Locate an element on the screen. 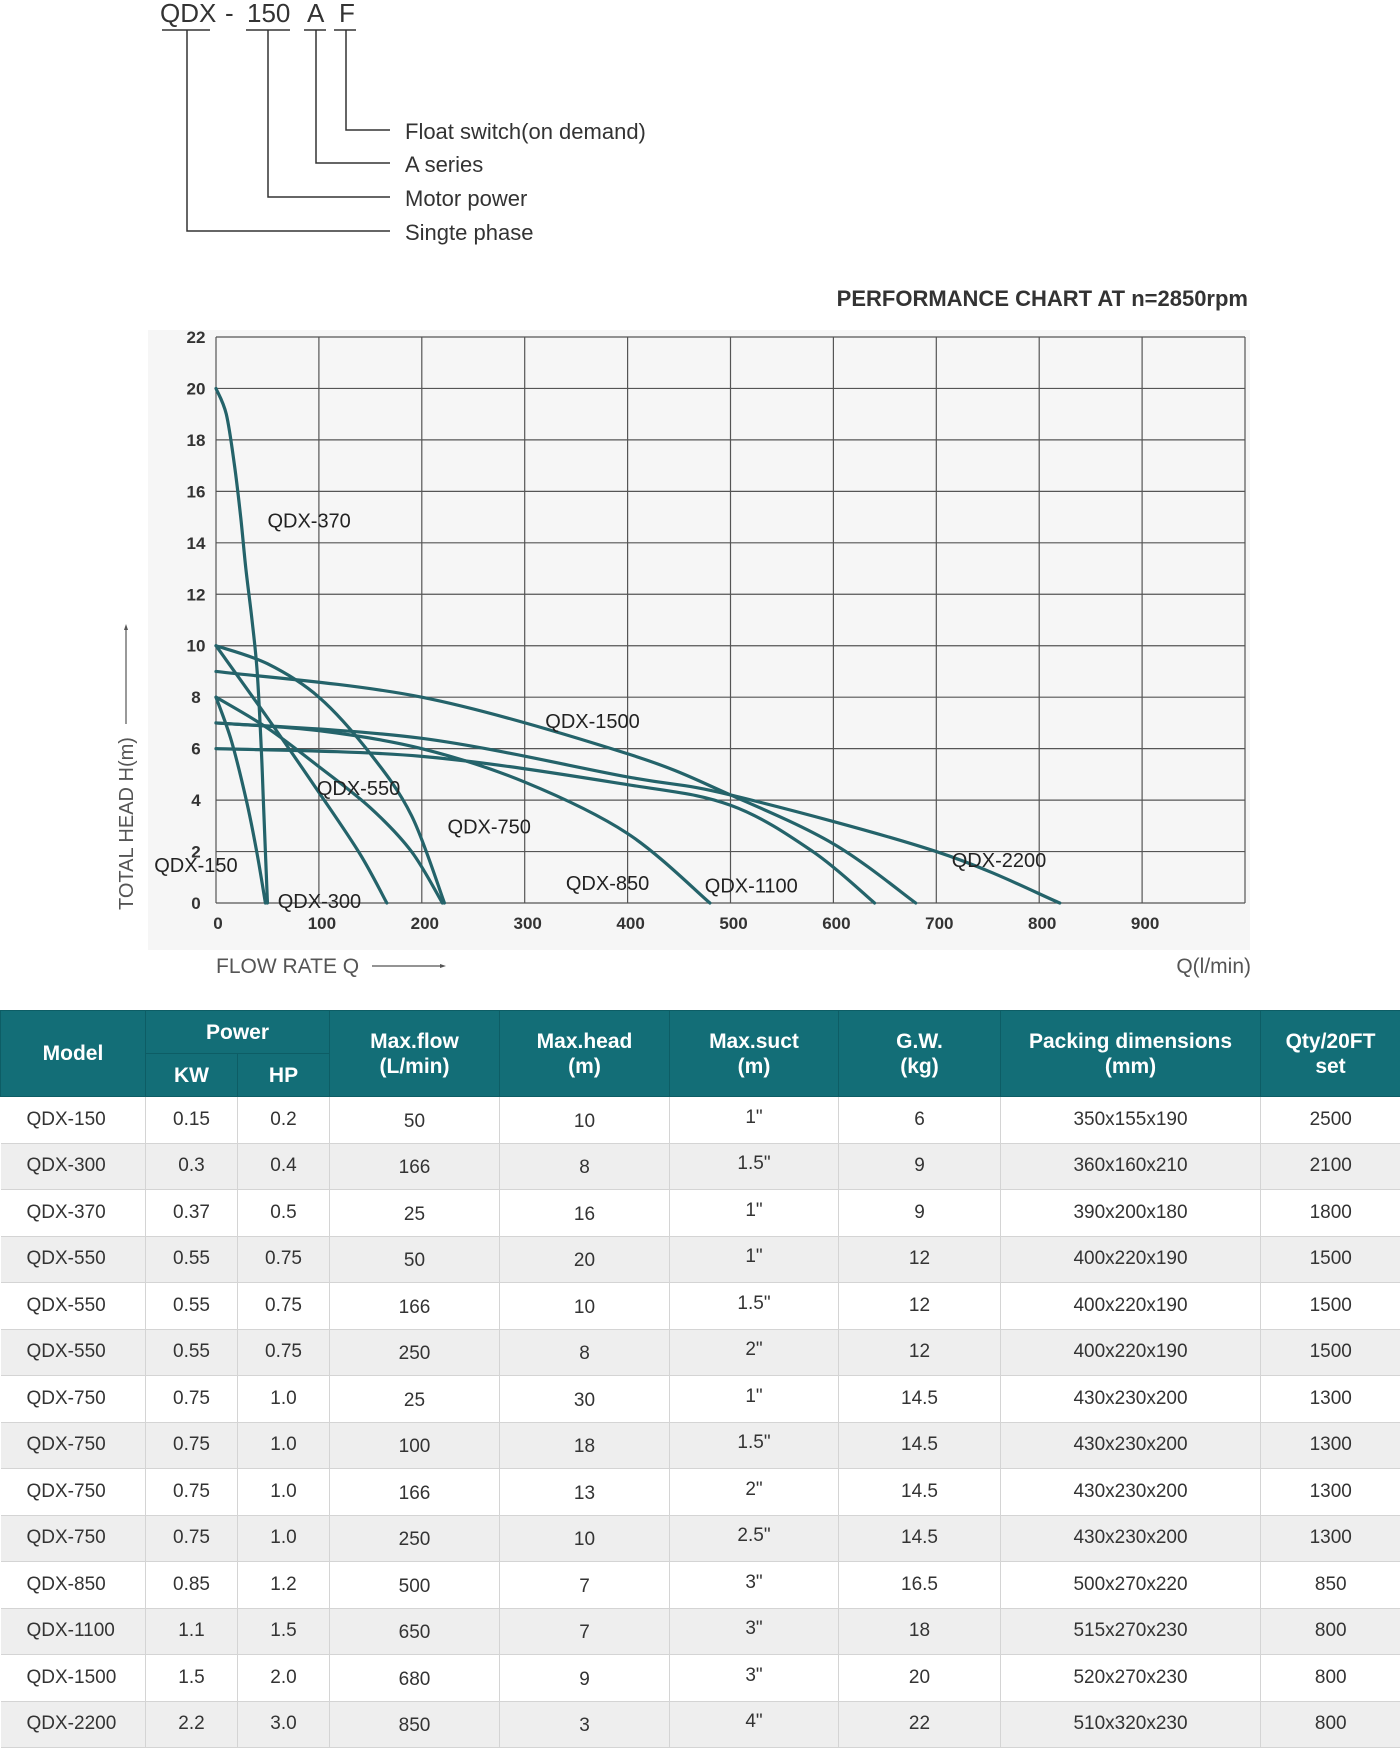 The height and width of the screenshot is (1748, 1400). cell-packing: 510x320x230 is located at coordinates (1131, 1724).